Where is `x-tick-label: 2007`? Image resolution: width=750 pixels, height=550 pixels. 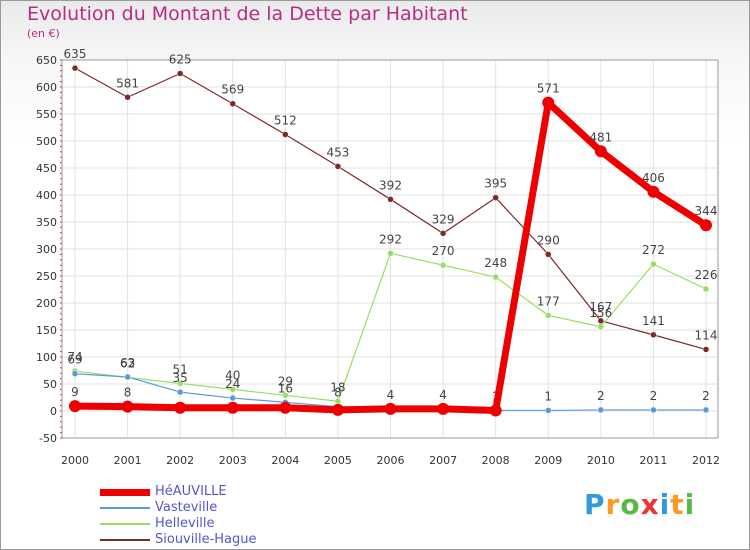 x-tick-label: 2007 is located at coordinates (443, 460).